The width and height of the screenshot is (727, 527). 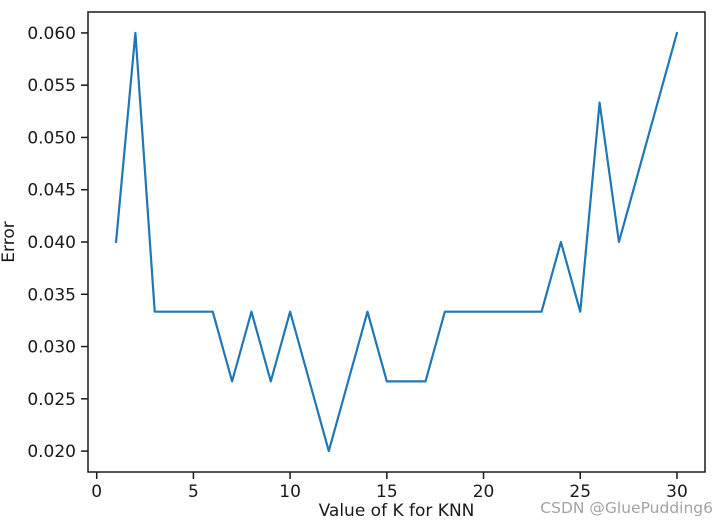 I want to click on x-tick-label: 0, so click(x=96, y=492).